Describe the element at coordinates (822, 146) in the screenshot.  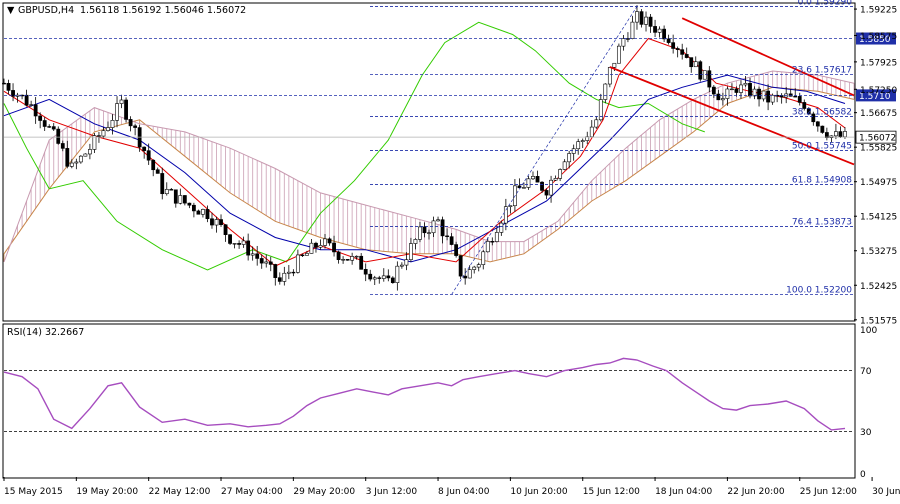
I see `fib-label: 50.0 1.55745` at that location.